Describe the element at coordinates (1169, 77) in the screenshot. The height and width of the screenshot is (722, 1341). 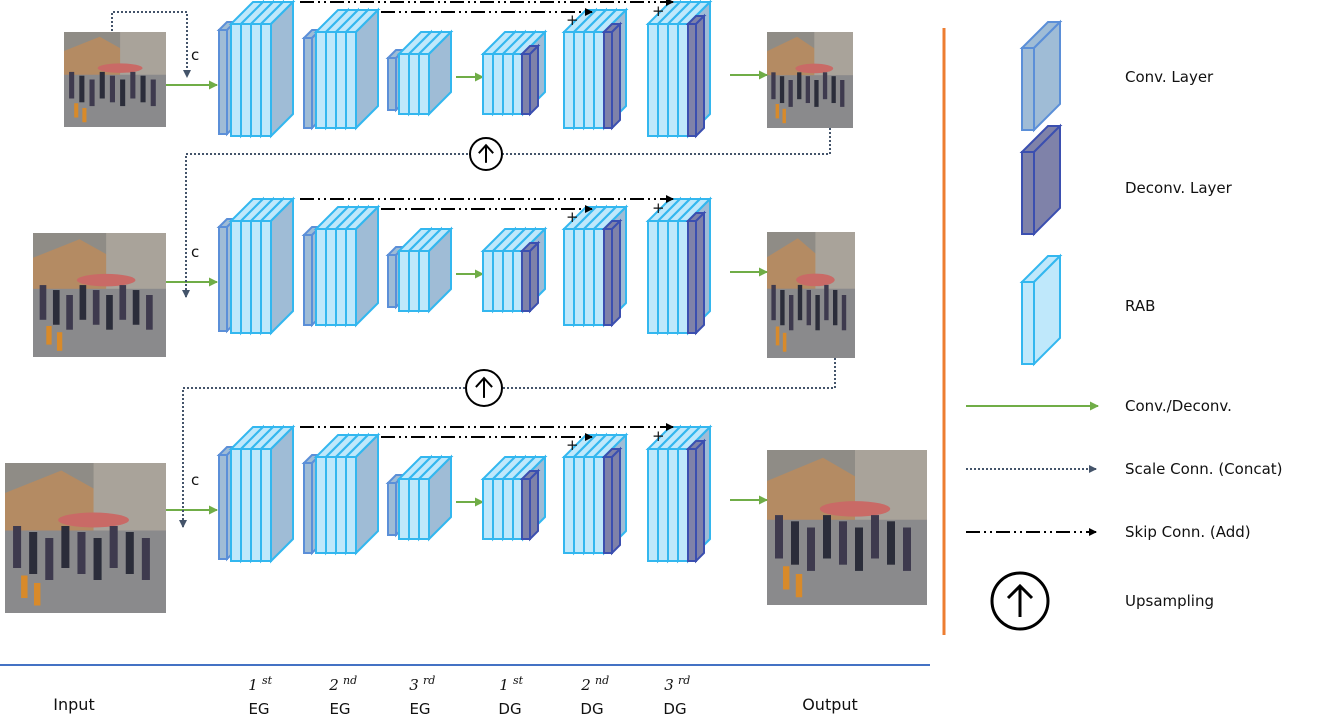
I see `legend-conv-label: Conv. Layer` at that location.